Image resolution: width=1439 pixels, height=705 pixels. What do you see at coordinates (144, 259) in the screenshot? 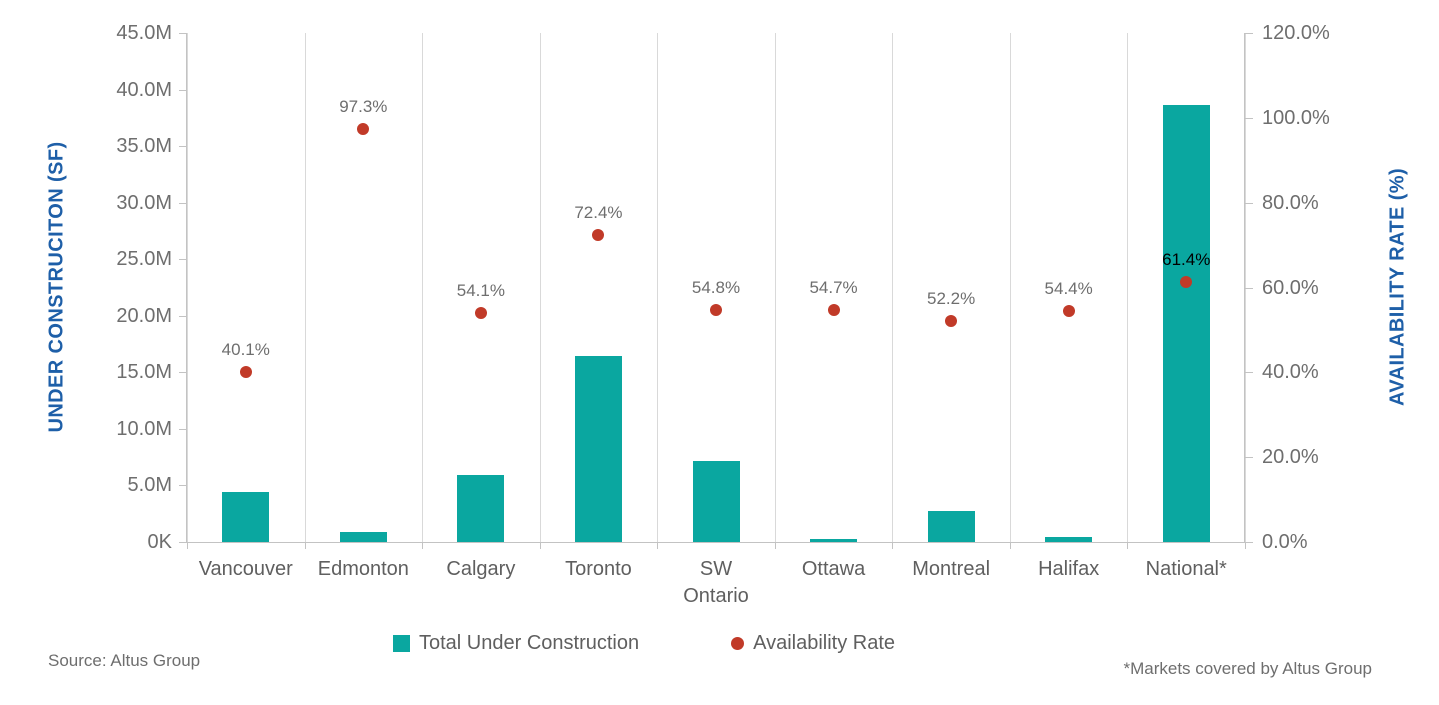
I see `left-axis-tick-label: 25.0M` at bounding box center [144, 259].